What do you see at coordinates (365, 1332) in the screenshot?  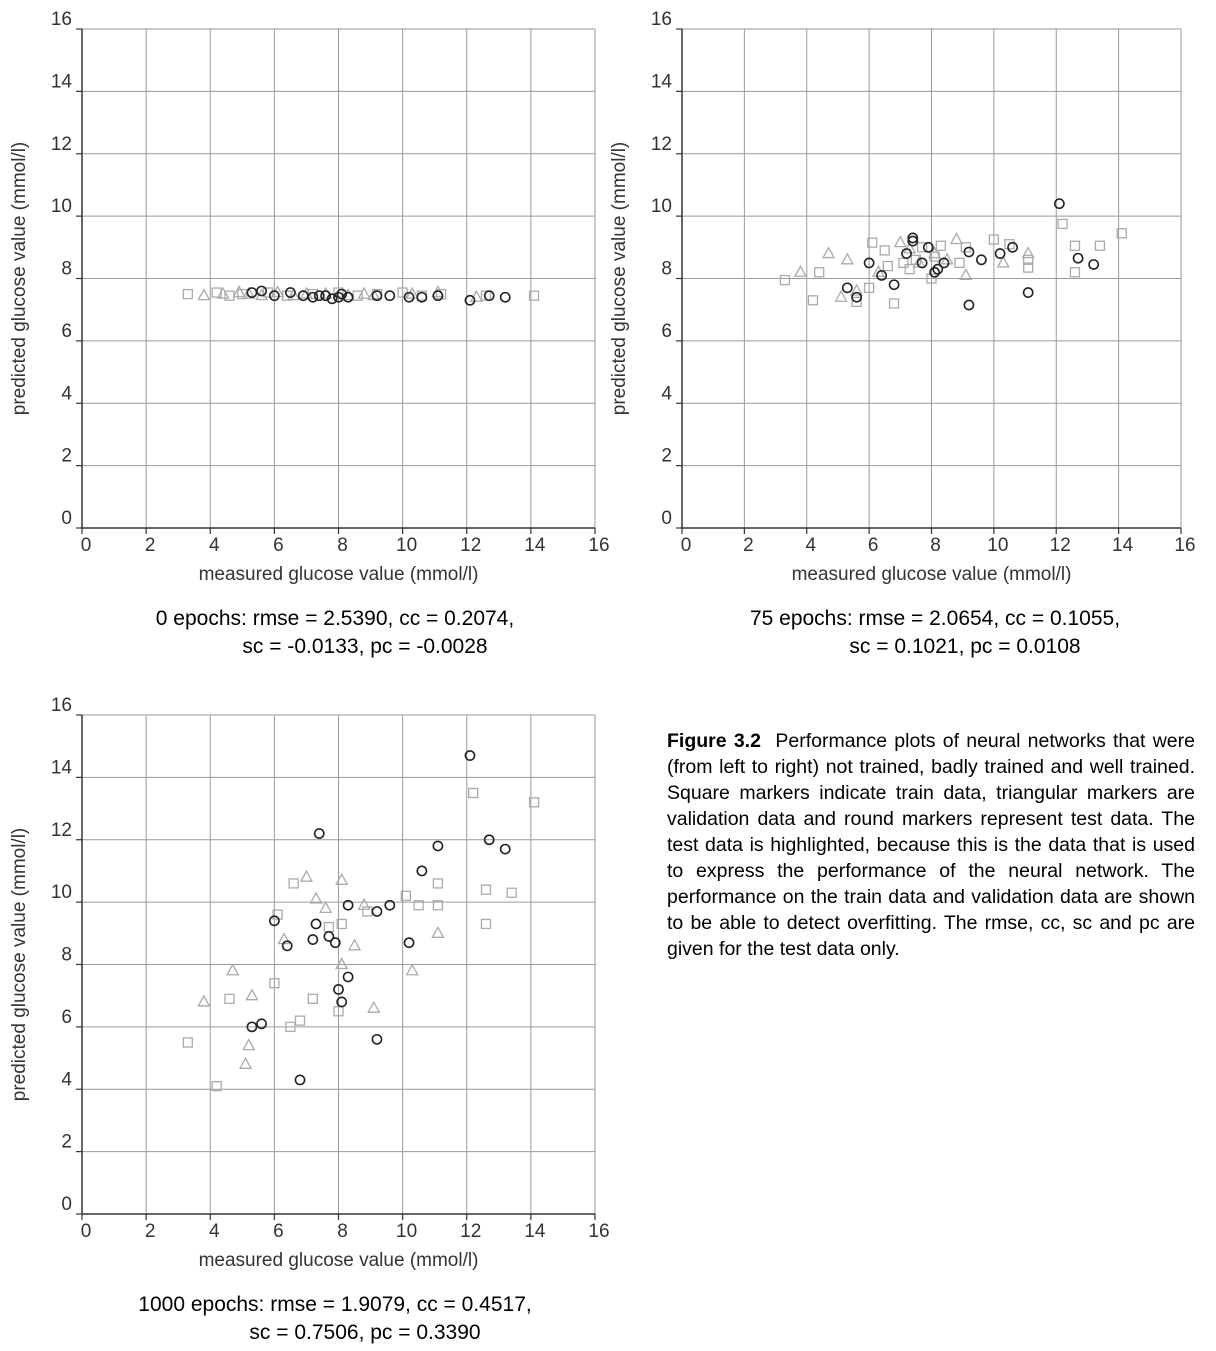 I see `caption-line-2: sc = 0.7506, pc = 0.3390` at bounding box center [365, 1332].